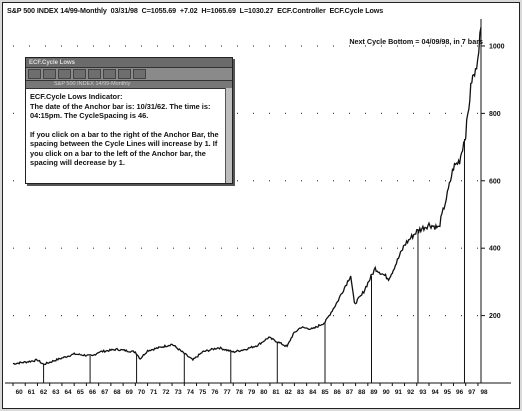 Image resolution: width=522 pixels, height=411 pixels. What do you see at coordinates (411, 392) in the screenshot?
I see `x-tick-label: 92` at bounding box center [411, 392].